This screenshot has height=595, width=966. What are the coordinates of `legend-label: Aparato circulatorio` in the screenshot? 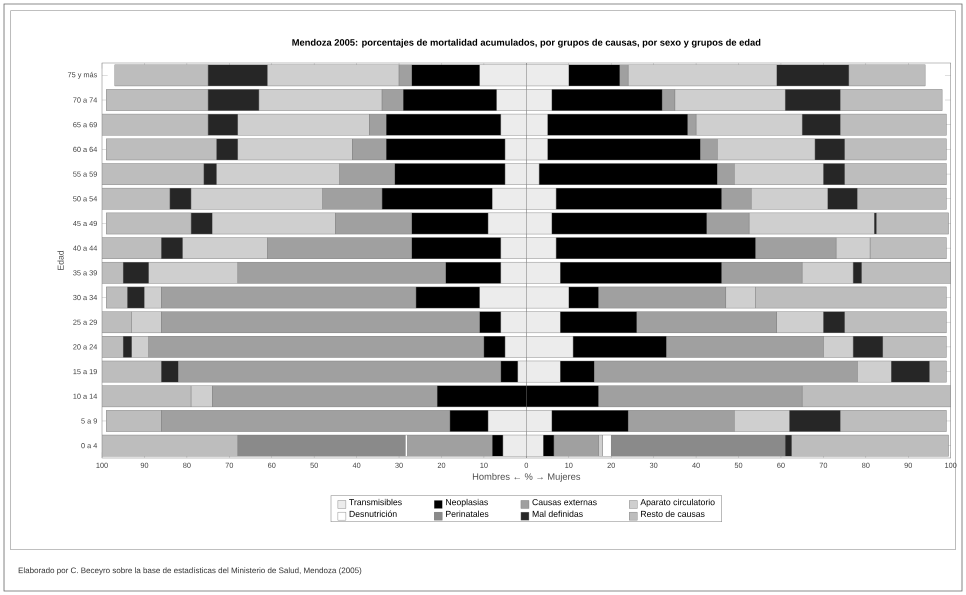 It's located at (677, 502).